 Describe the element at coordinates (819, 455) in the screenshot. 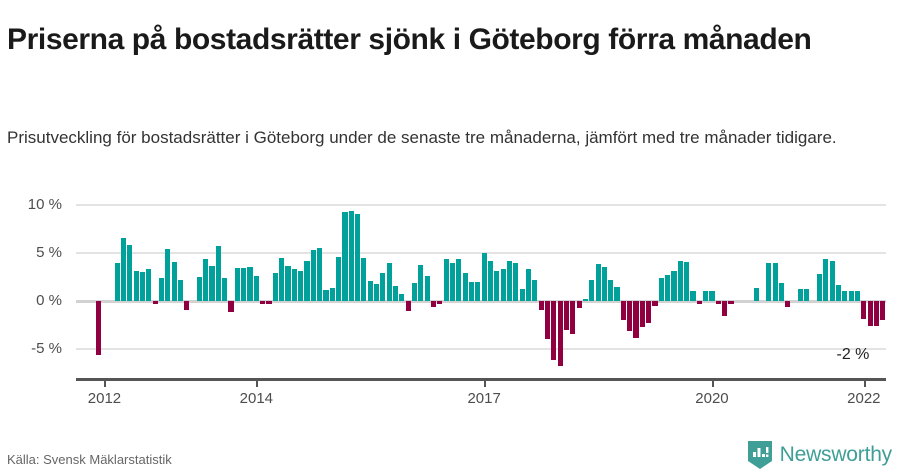

I see `newsworthy-logo: Newsworthy` at that location.